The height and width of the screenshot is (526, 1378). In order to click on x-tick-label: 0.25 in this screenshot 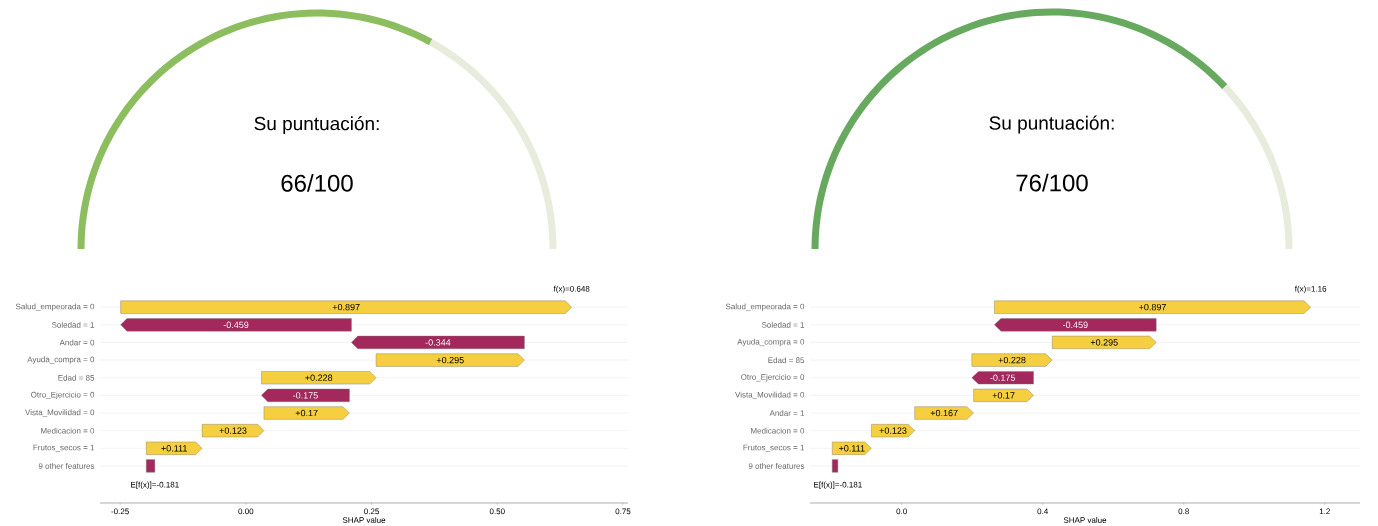, I will do `click(371, 511)`.